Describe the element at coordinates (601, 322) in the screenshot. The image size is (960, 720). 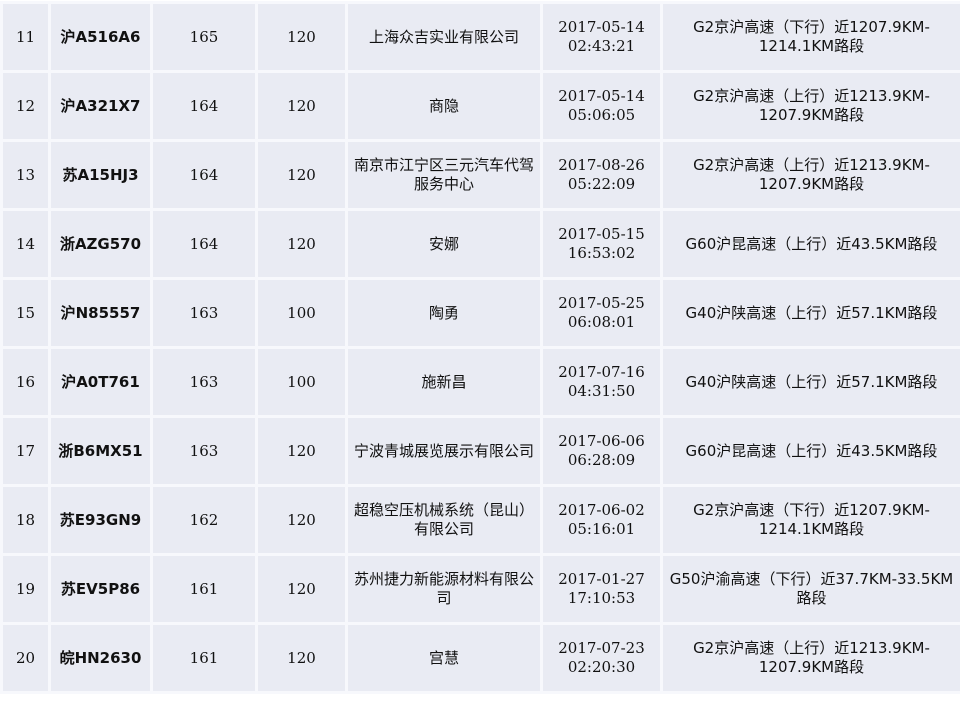
I see `time-text: 06:08:01` at that location.